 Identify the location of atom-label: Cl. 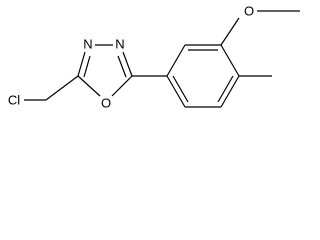
(14, 100).